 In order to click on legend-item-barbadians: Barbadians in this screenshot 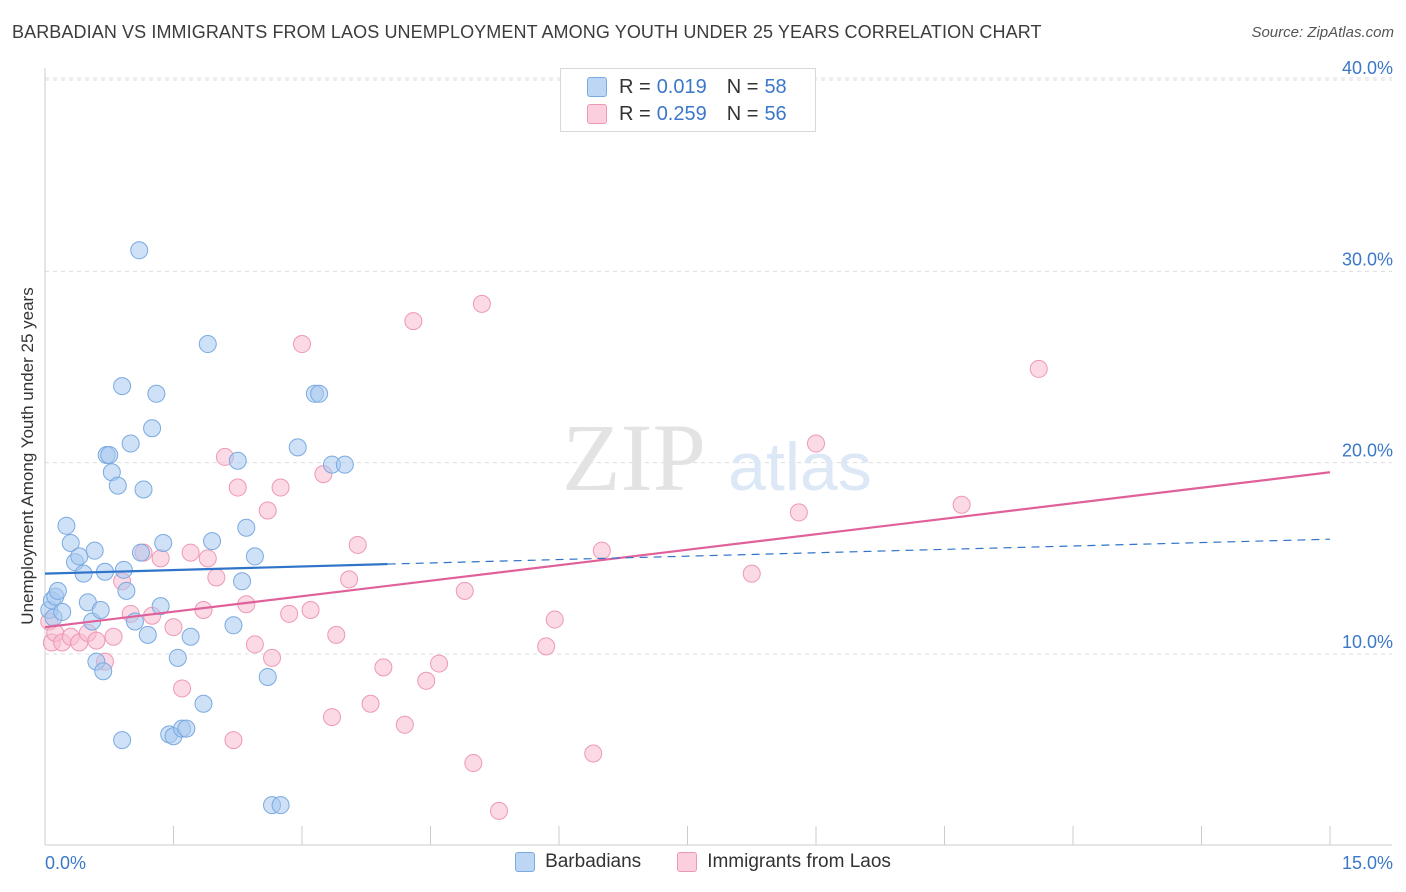, I will do `click(578, 862)`.